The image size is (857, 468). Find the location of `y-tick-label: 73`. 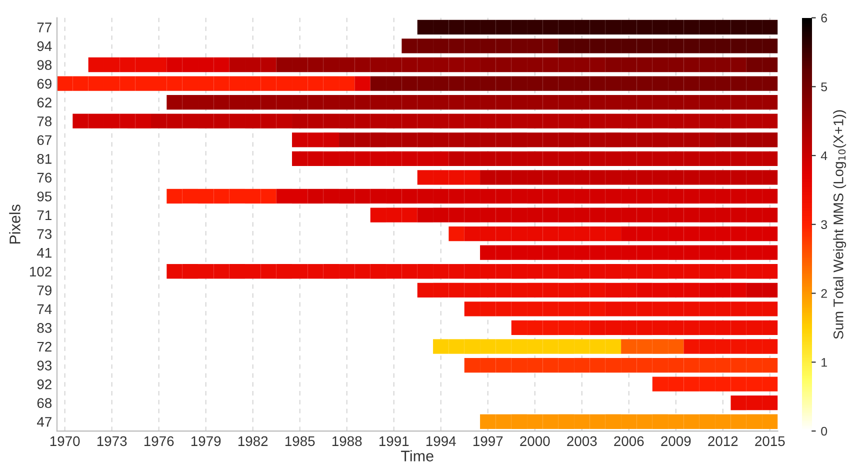

y-tick-label: 73 is located at coordinates (44, 234).